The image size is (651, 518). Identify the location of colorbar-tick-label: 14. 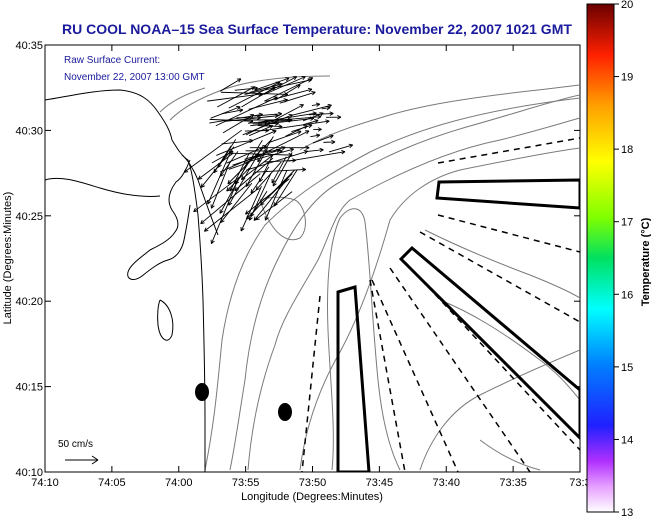
(627, 440).